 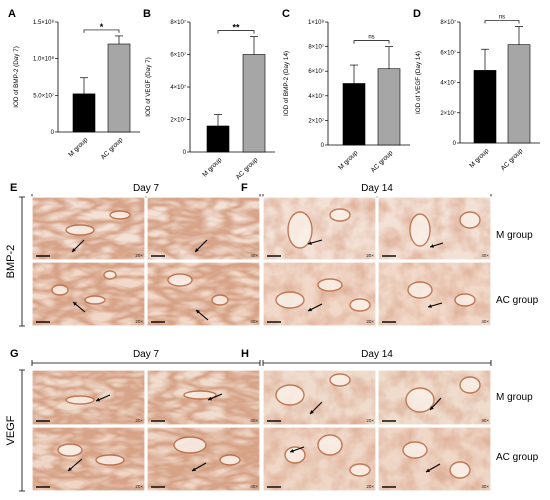 What do you see at coordinates (236, 28) in the screenshot?
I see `significance-marker: **` at bounding box center [236, 28].